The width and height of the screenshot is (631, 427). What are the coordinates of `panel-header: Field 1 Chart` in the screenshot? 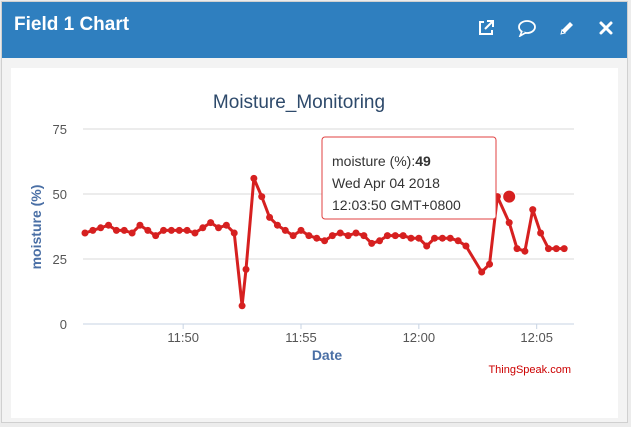 It's located at (314, 30).